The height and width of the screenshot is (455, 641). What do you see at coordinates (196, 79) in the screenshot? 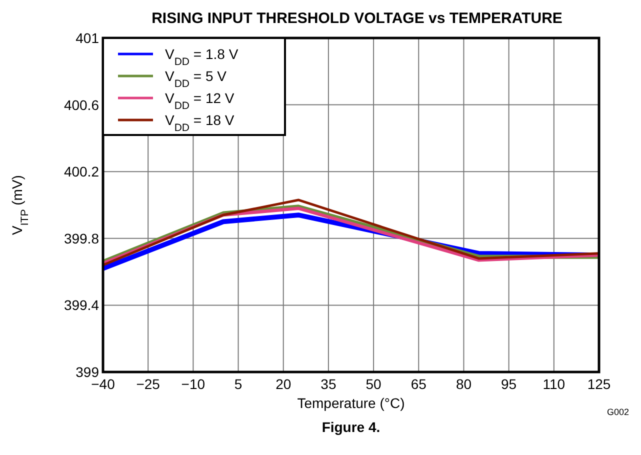
I see `legend-label: V$_{DD}$ = 5 V` at bounding box center [196, 79].